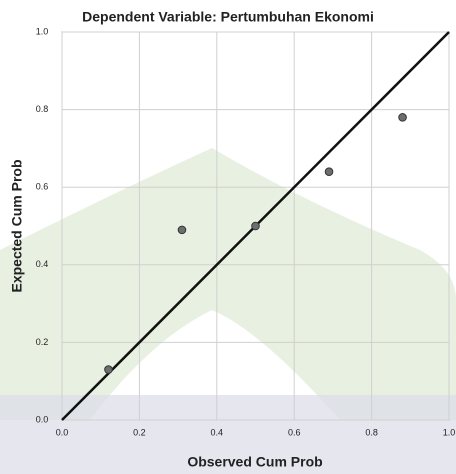  Describe the element at coordinates (42, 419) in the screenshot. I see `y-tick-label: 0.0` at that location.